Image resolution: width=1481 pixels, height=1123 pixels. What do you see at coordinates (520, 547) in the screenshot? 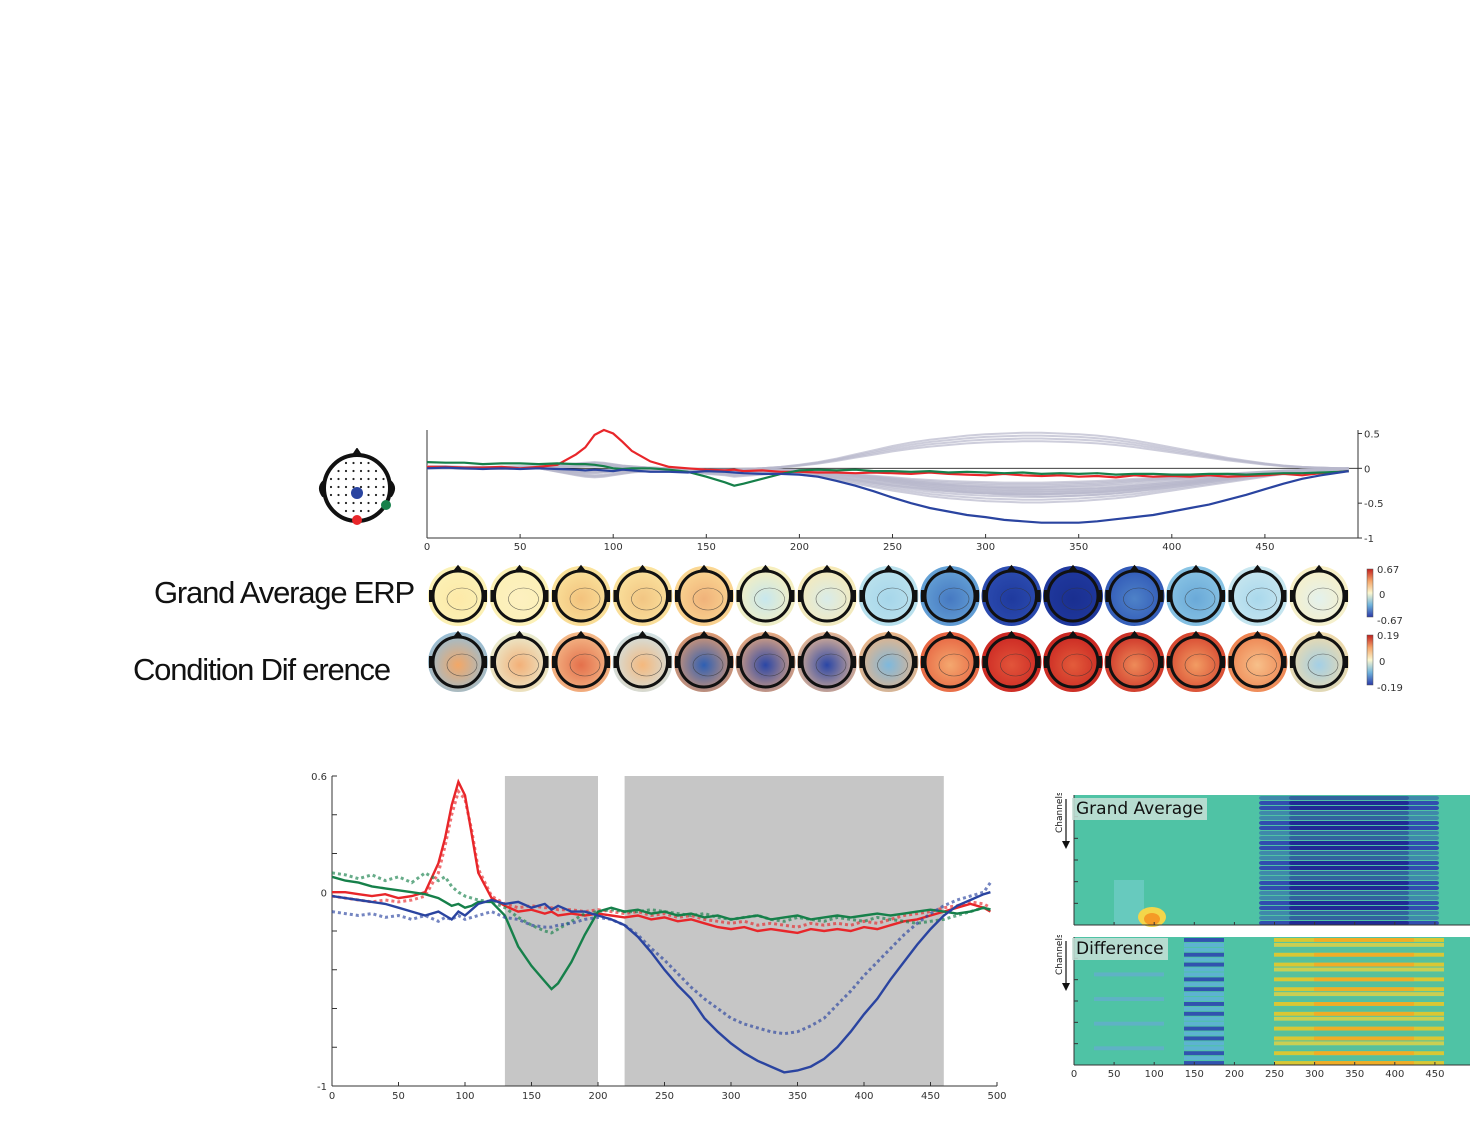
I see `top-x-tick-label: 50` at bounding box center [520, 547].